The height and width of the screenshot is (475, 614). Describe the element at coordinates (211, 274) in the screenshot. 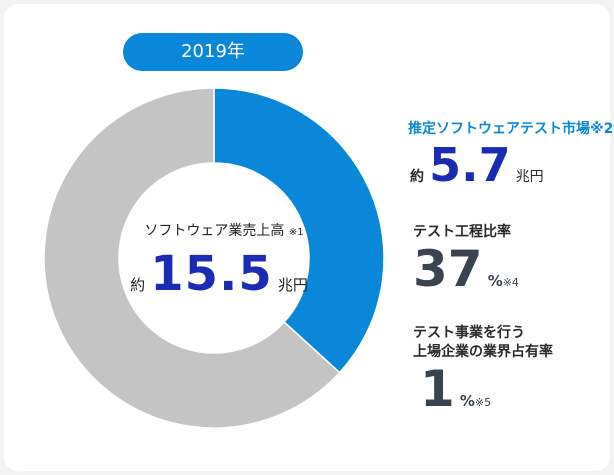

I see `center-value-number: 15.5` at that location.